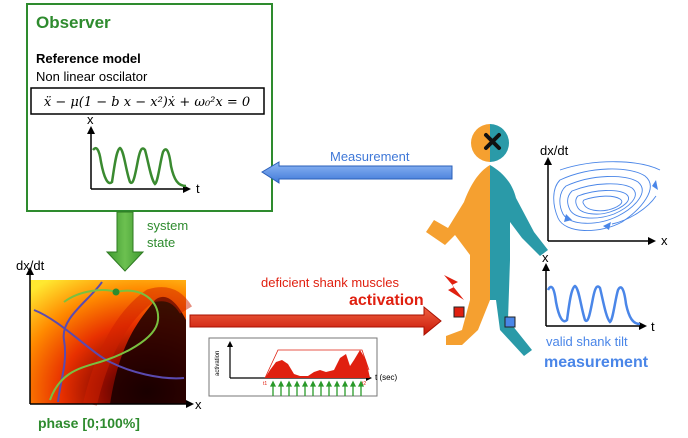 The height and width of the screenshot is (438, 688). I want to click on stimulation-arrows, so click(317, 388).